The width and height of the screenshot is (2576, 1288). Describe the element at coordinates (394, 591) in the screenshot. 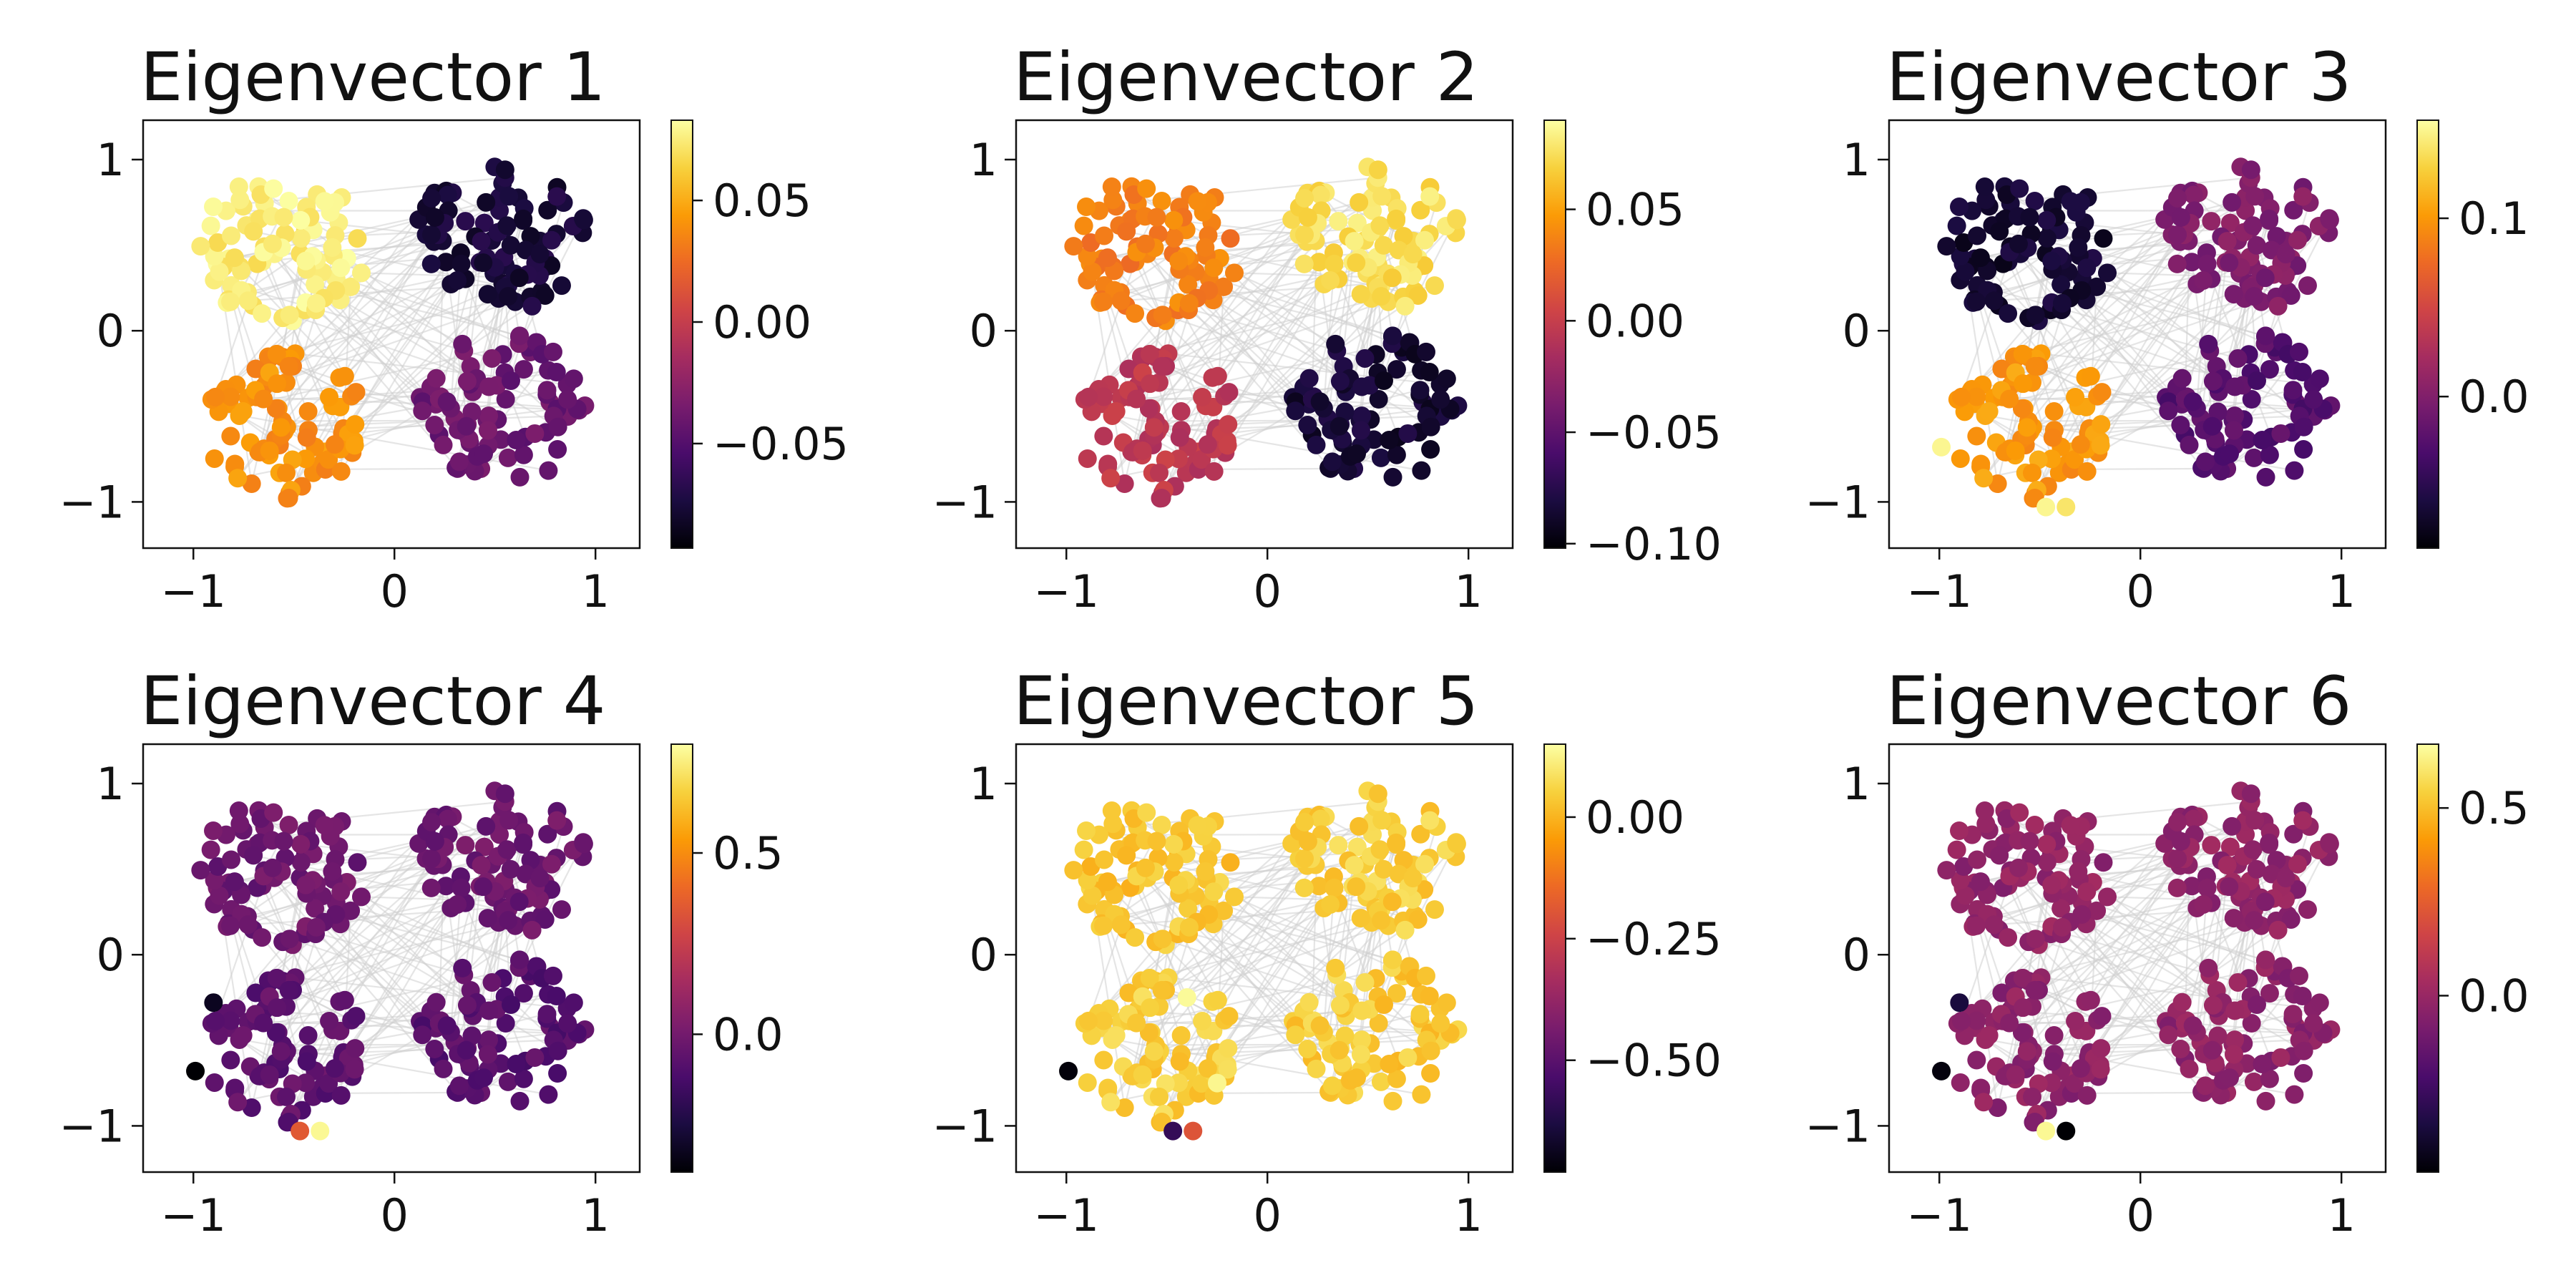

I see `x-tick-label: 0` at that location.